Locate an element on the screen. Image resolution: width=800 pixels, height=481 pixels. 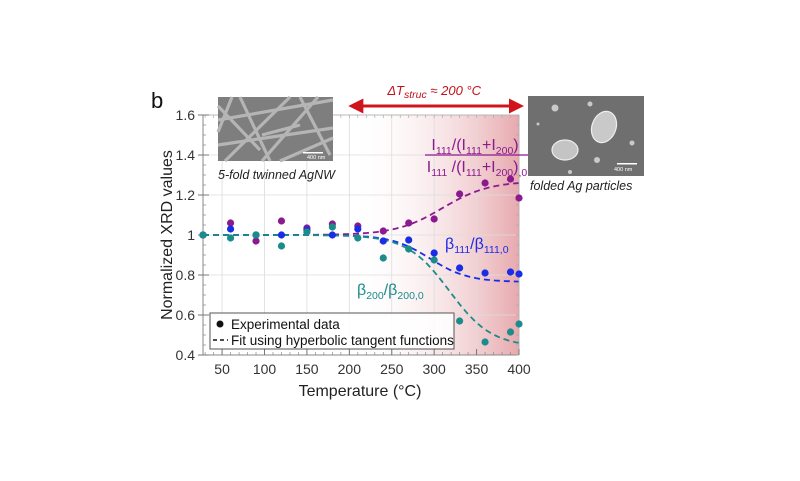
x-tick-label: 250 is located at coordinates (392, 369).